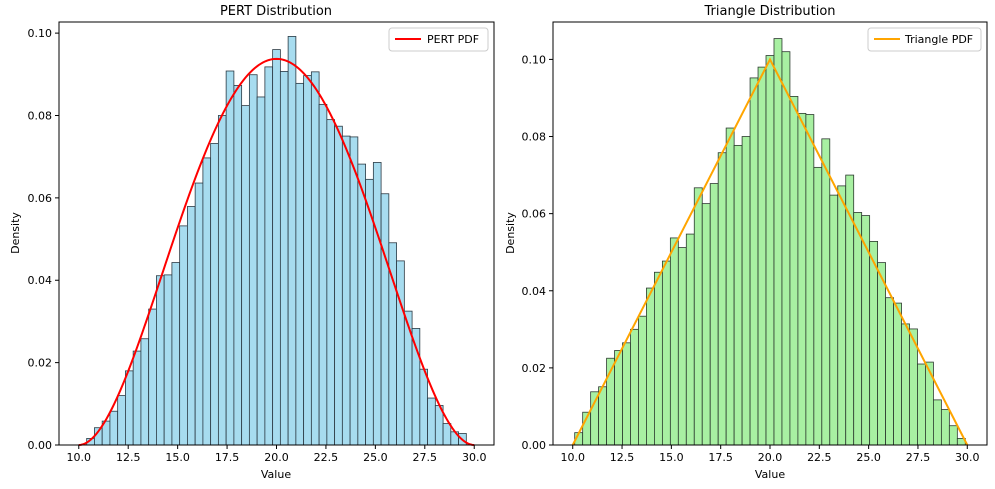 Image resolution: width=995 pixels, height=489 pixels. Describe the element at coordinates (938, 39) in the screenshot. I see `legend-label: Triangle PDF` at that location.